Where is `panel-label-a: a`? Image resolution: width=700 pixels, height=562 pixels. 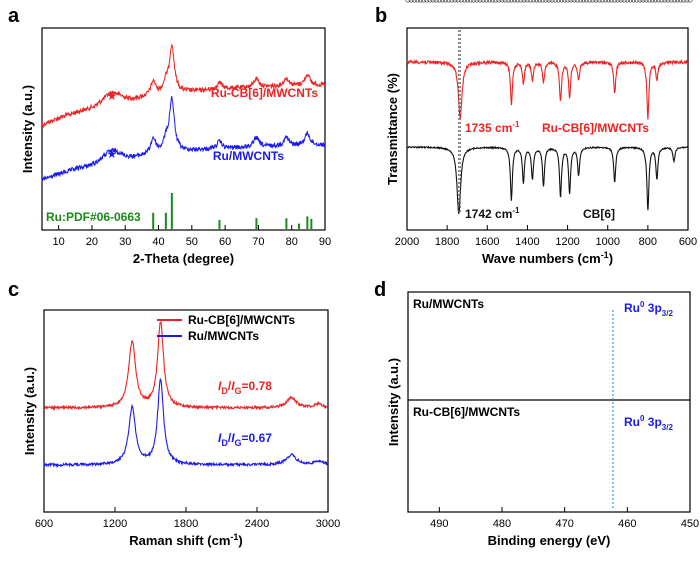 panel-label-a: a is located at coordinates (14, 16).